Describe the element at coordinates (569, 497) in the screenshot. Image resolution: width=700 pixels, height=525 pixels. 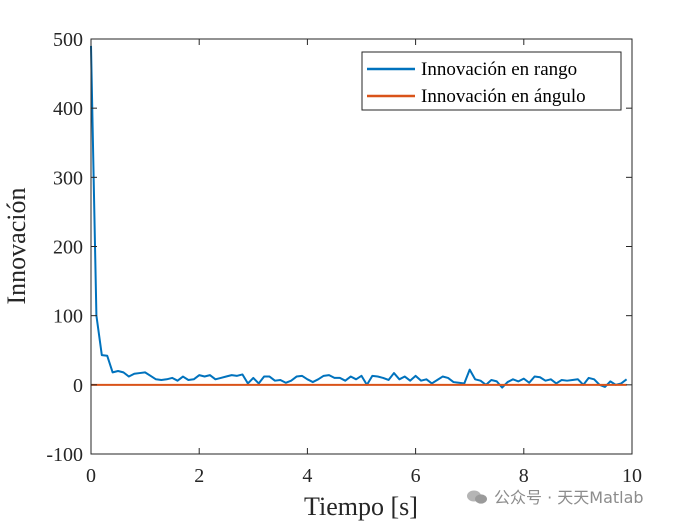
I see `watermark-text: 公众号 · 天天Matlab` at that location.